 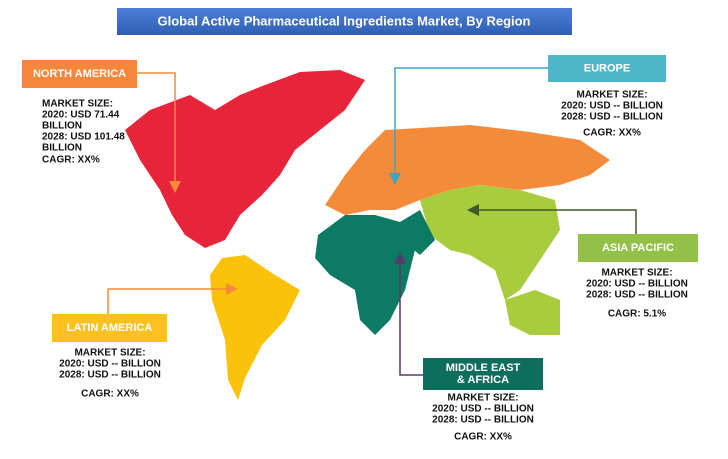 I want to click on market-size-line: 2028: USD 101.48, so click(x=83, y=137).